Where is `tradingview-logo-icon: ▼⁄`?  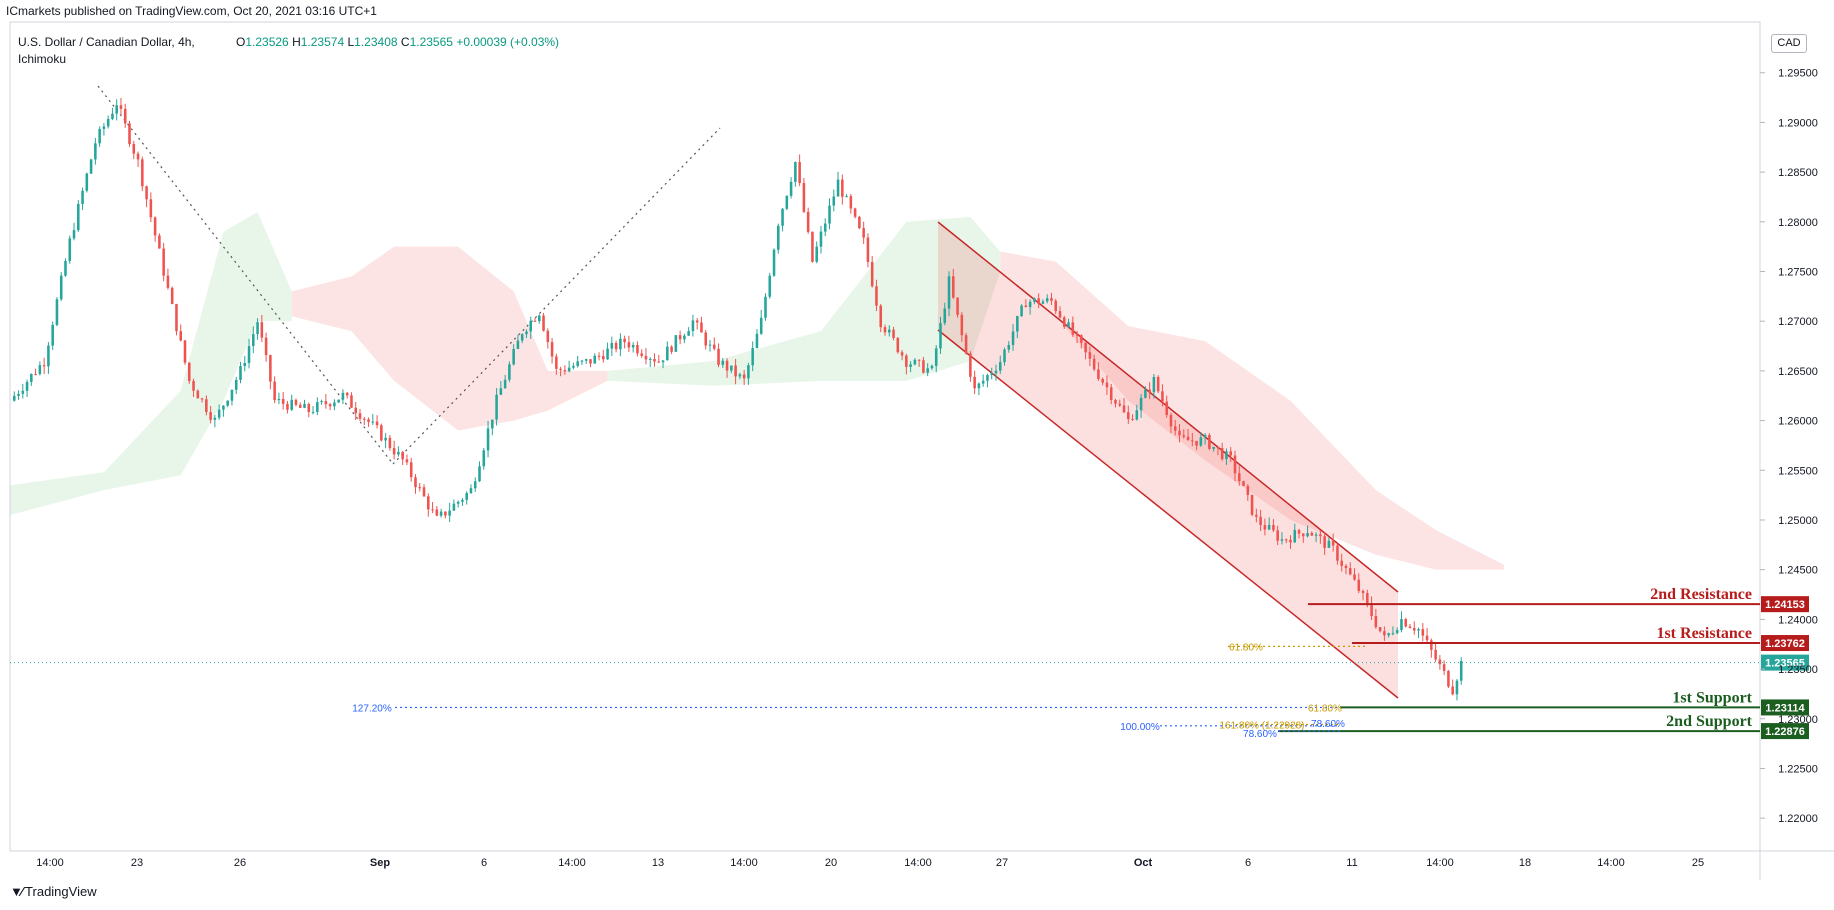 tradingview-logo-icon: ▼⁄ is located at coordinates (16, 891).